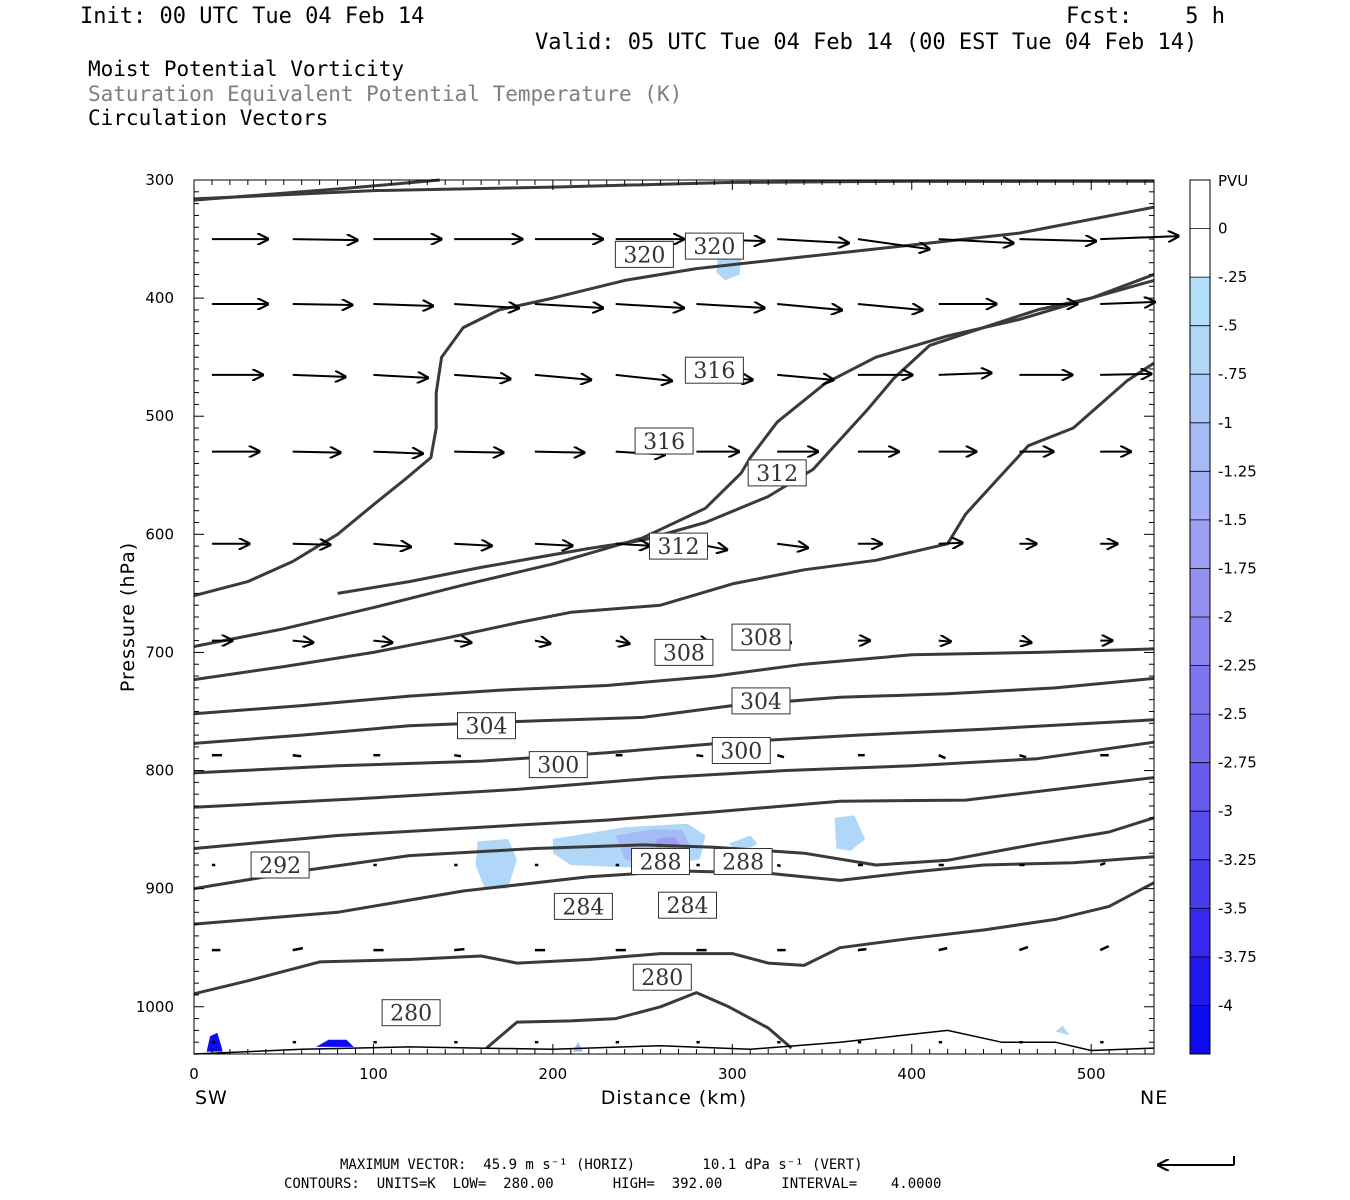 This screenshot has width=1350, height=1200. I want to click on y-tick-label: 700, so click(159, 652).